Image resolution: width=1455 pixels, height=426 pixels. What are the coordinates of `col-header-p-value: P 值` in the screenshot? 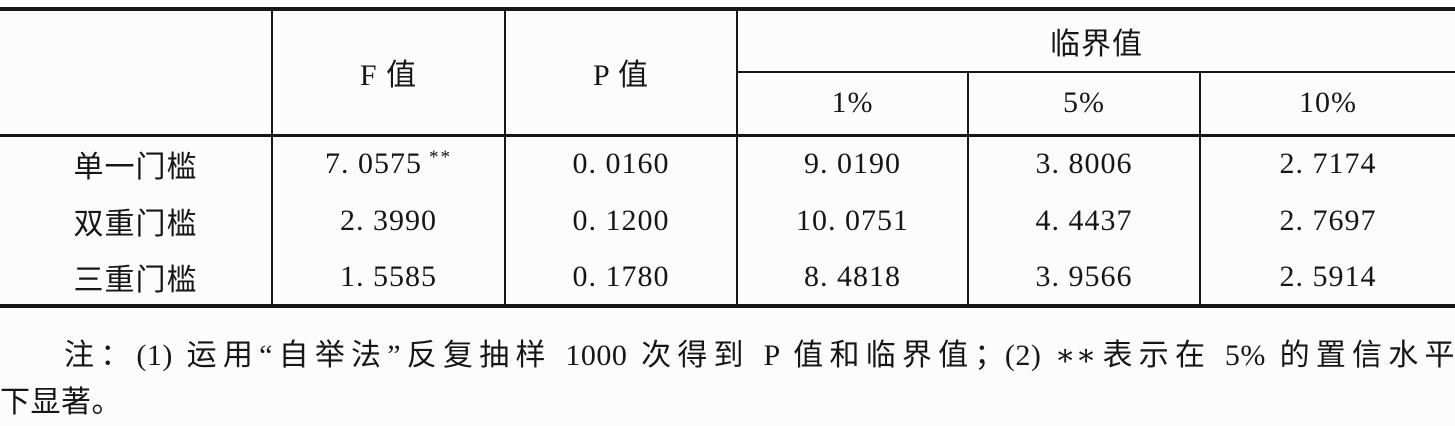 It's located at (621, 73).